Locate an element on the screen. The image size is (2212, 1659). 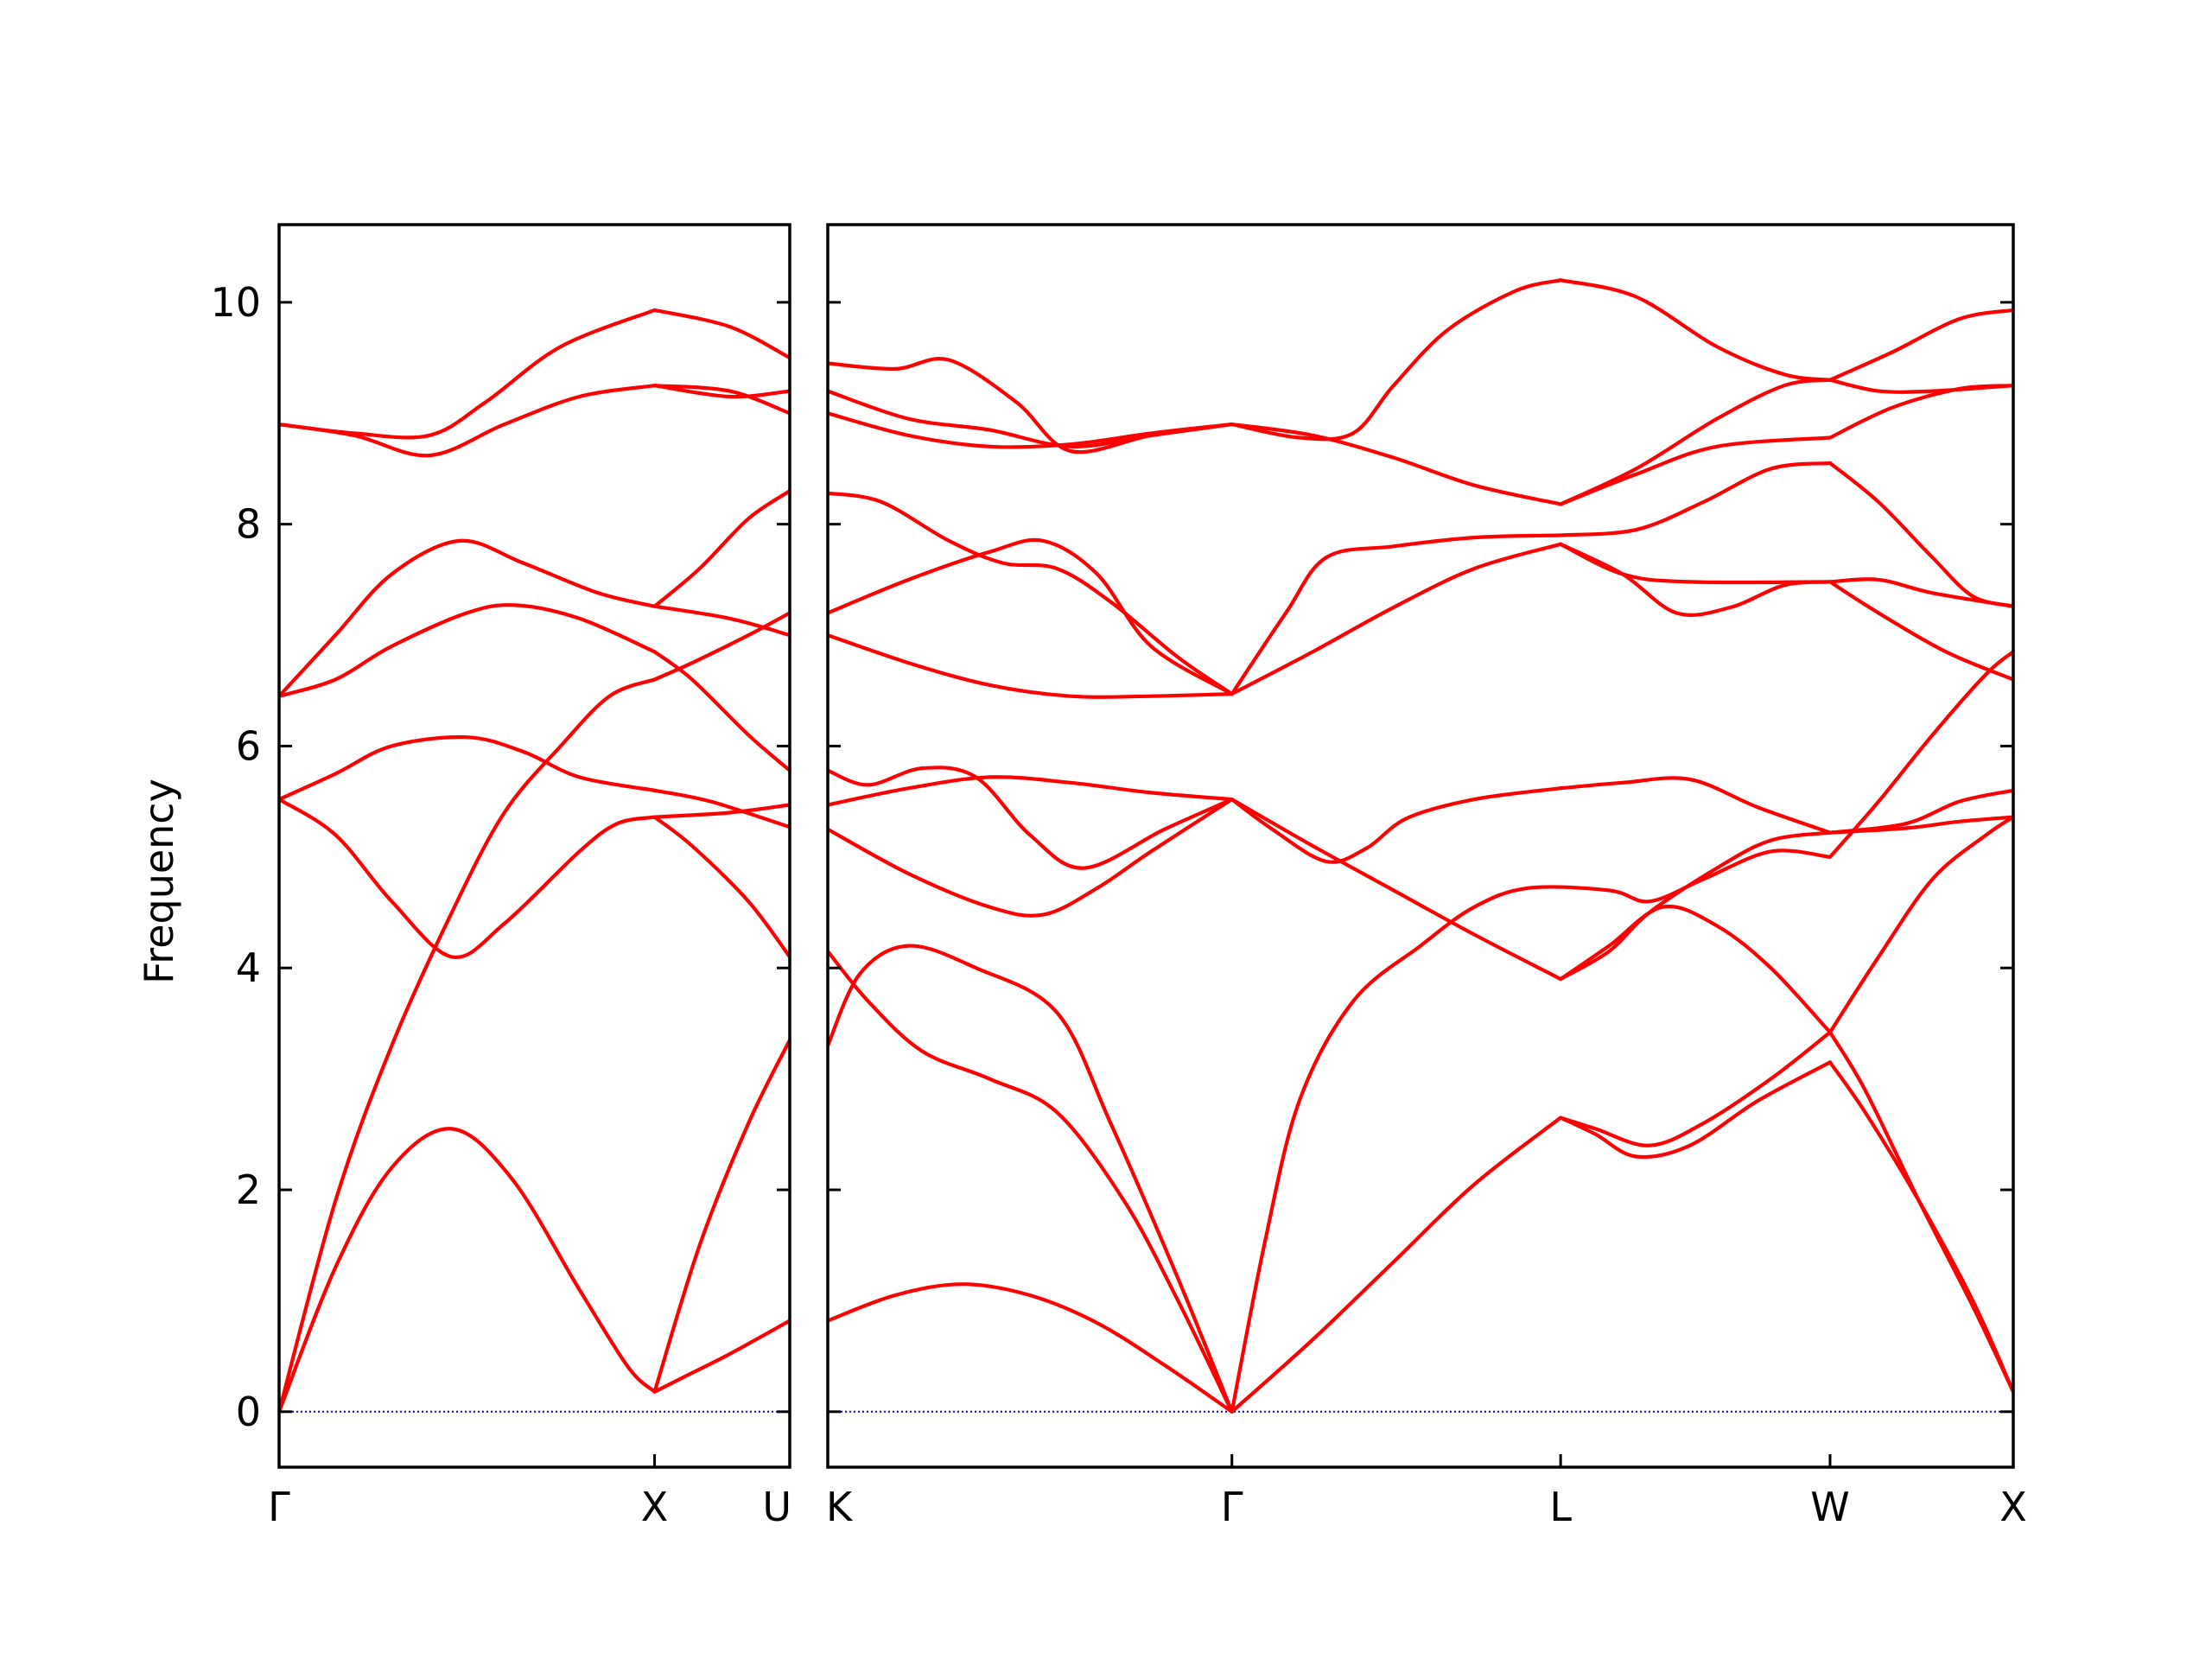
y-tick-label: 8 is located at coordinates (248, 524).